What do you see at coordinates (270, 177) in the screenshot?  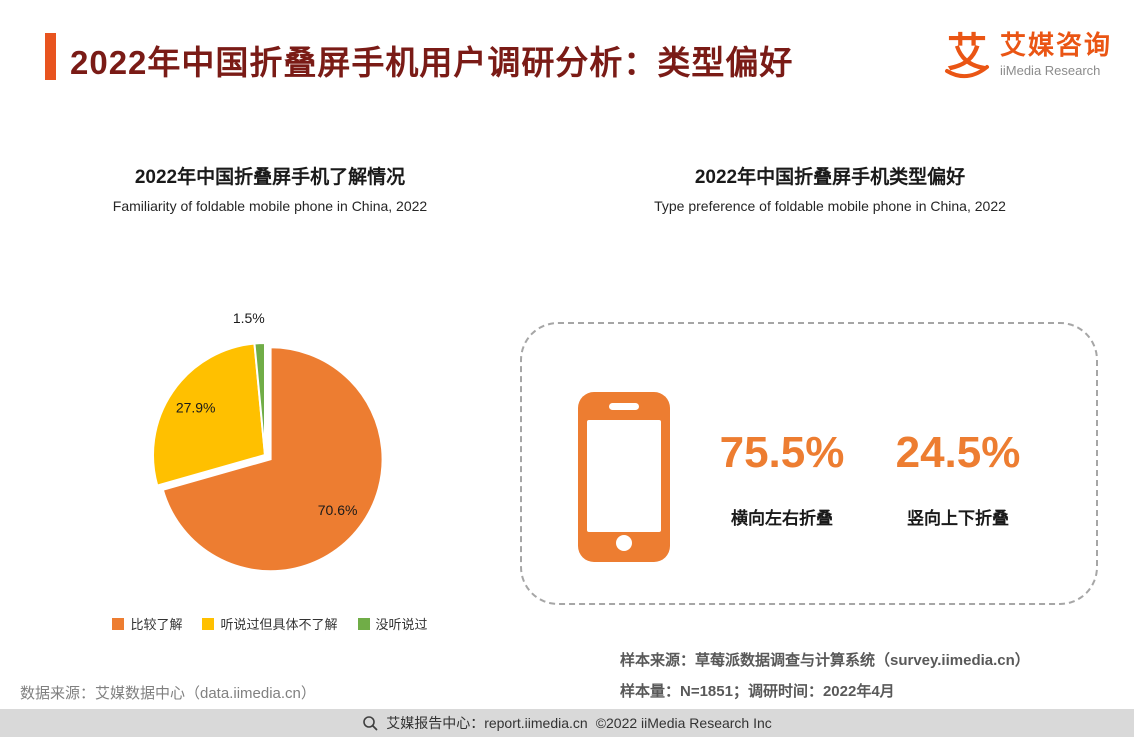 I see `familiarity-title-cn: 2022年中国折叠屏手机了解情况` at bounding box center [270, 177].